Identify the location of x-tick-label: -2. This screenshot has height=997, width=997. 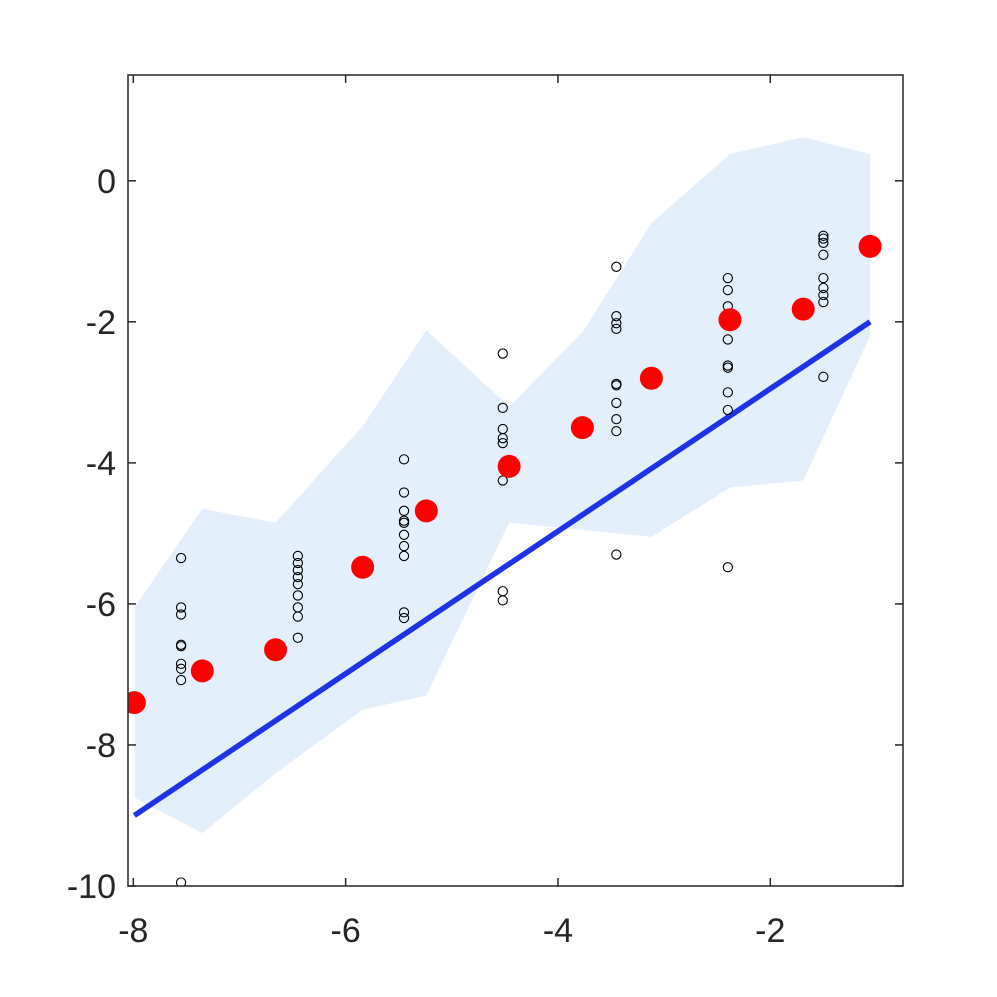
(770, 931).